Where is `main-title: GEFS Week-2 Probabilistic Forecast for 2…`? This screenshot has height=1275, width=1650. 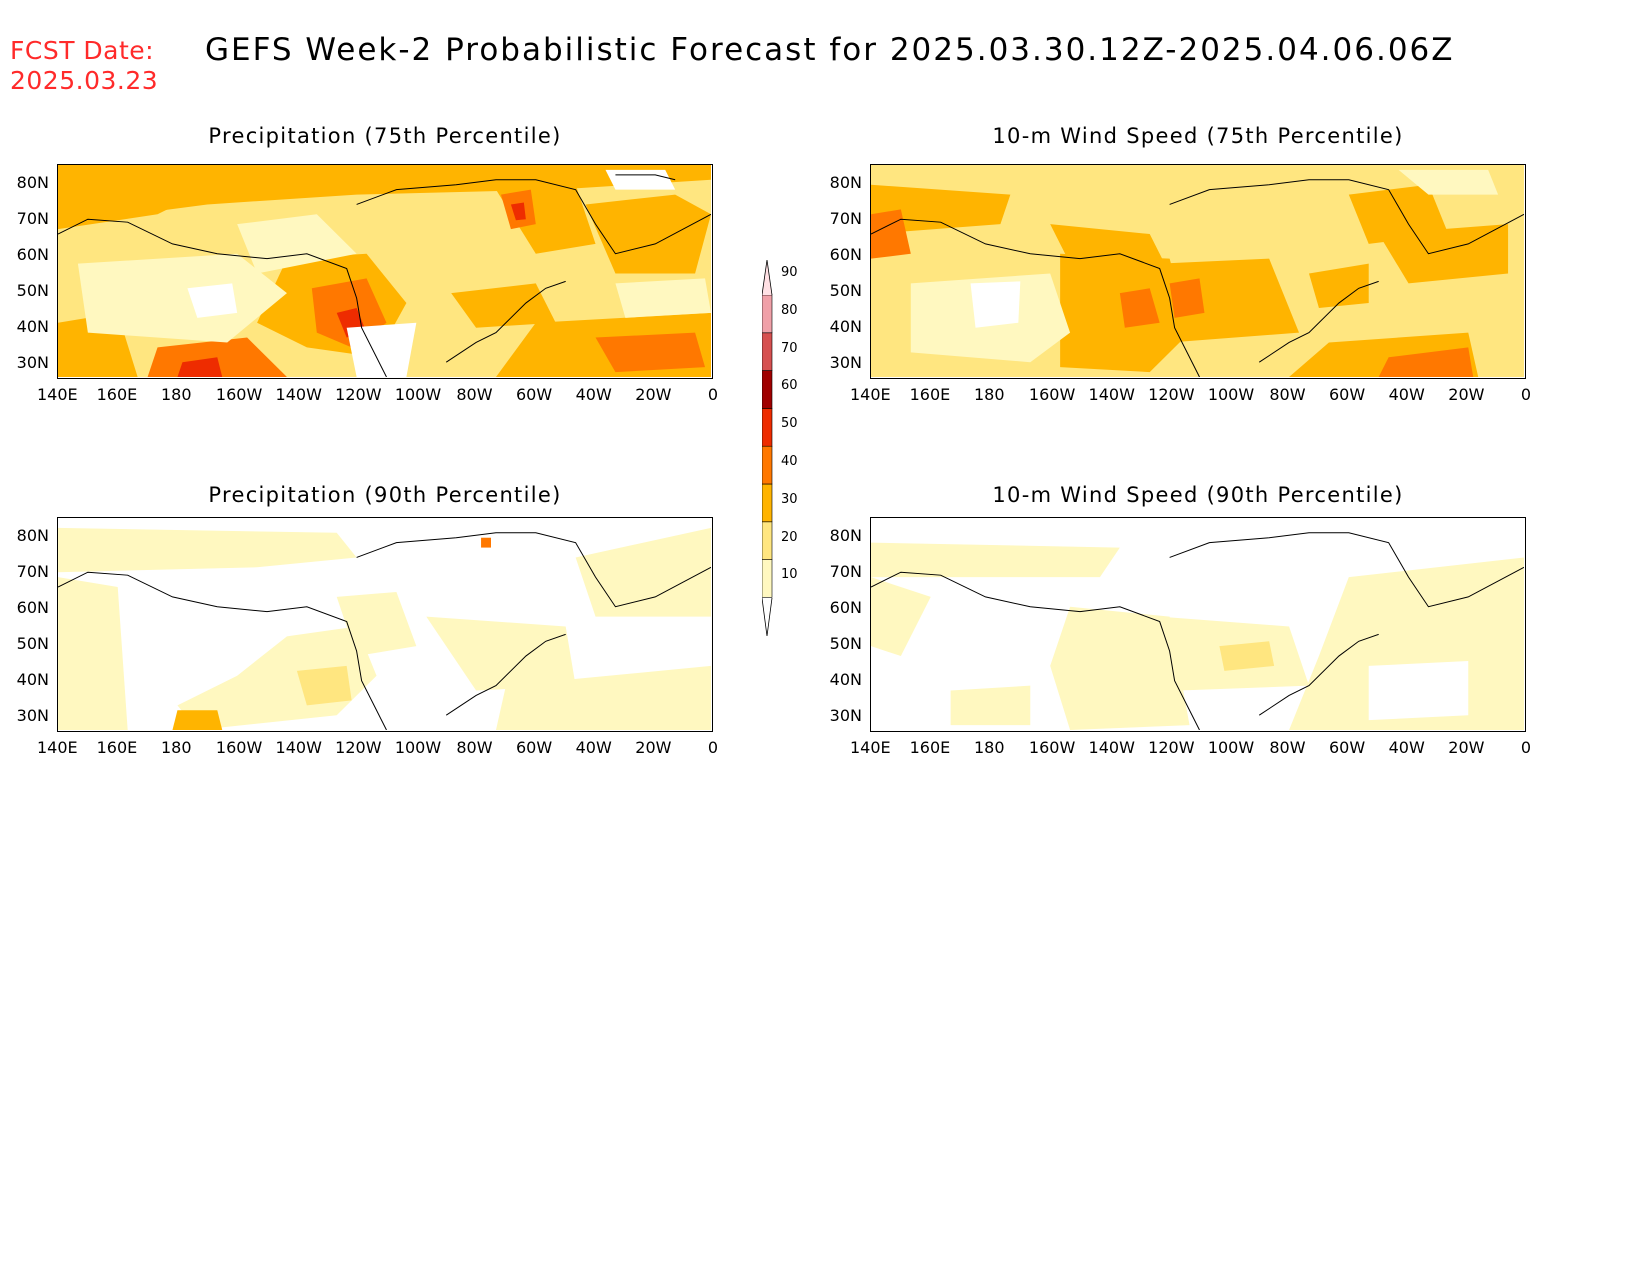
main-title: GEFS Week-2 Probabilistic Forecast for 2… is located at coordinates (830, 50).